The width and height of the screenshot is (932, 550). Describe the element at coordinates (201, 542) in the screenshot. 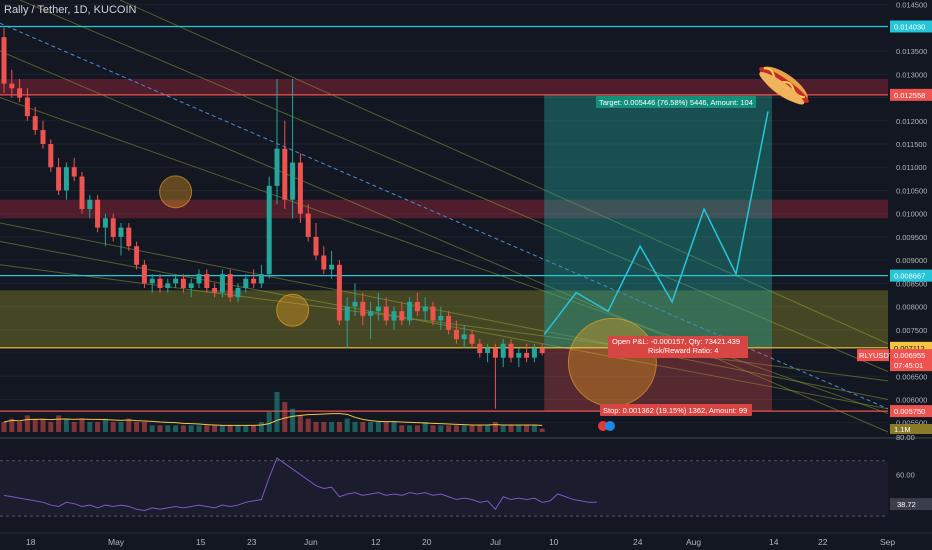

I see `date-tick-label: 15` at that location.